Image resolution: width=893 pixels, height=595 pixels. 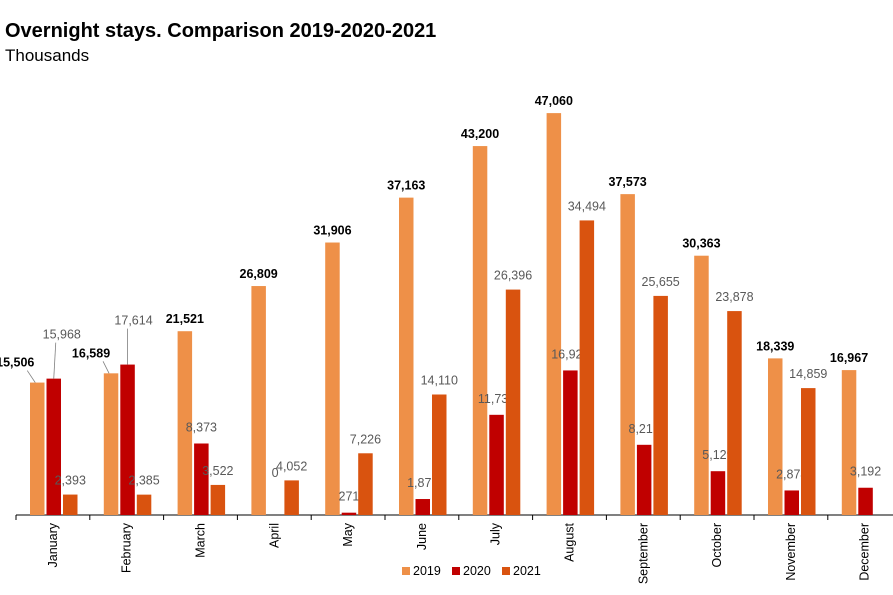 I want to click on bar-2020-october, so click(x=718, y=493).